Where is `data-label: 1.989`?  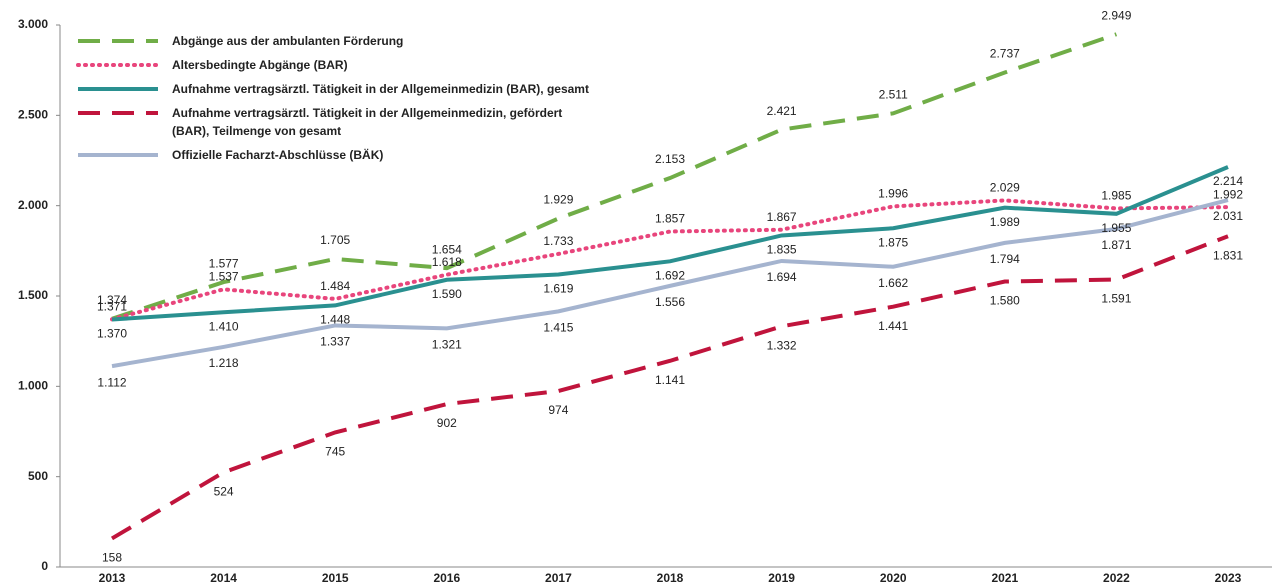 data-label: 1.989 is located at coordinates (1005, 222).